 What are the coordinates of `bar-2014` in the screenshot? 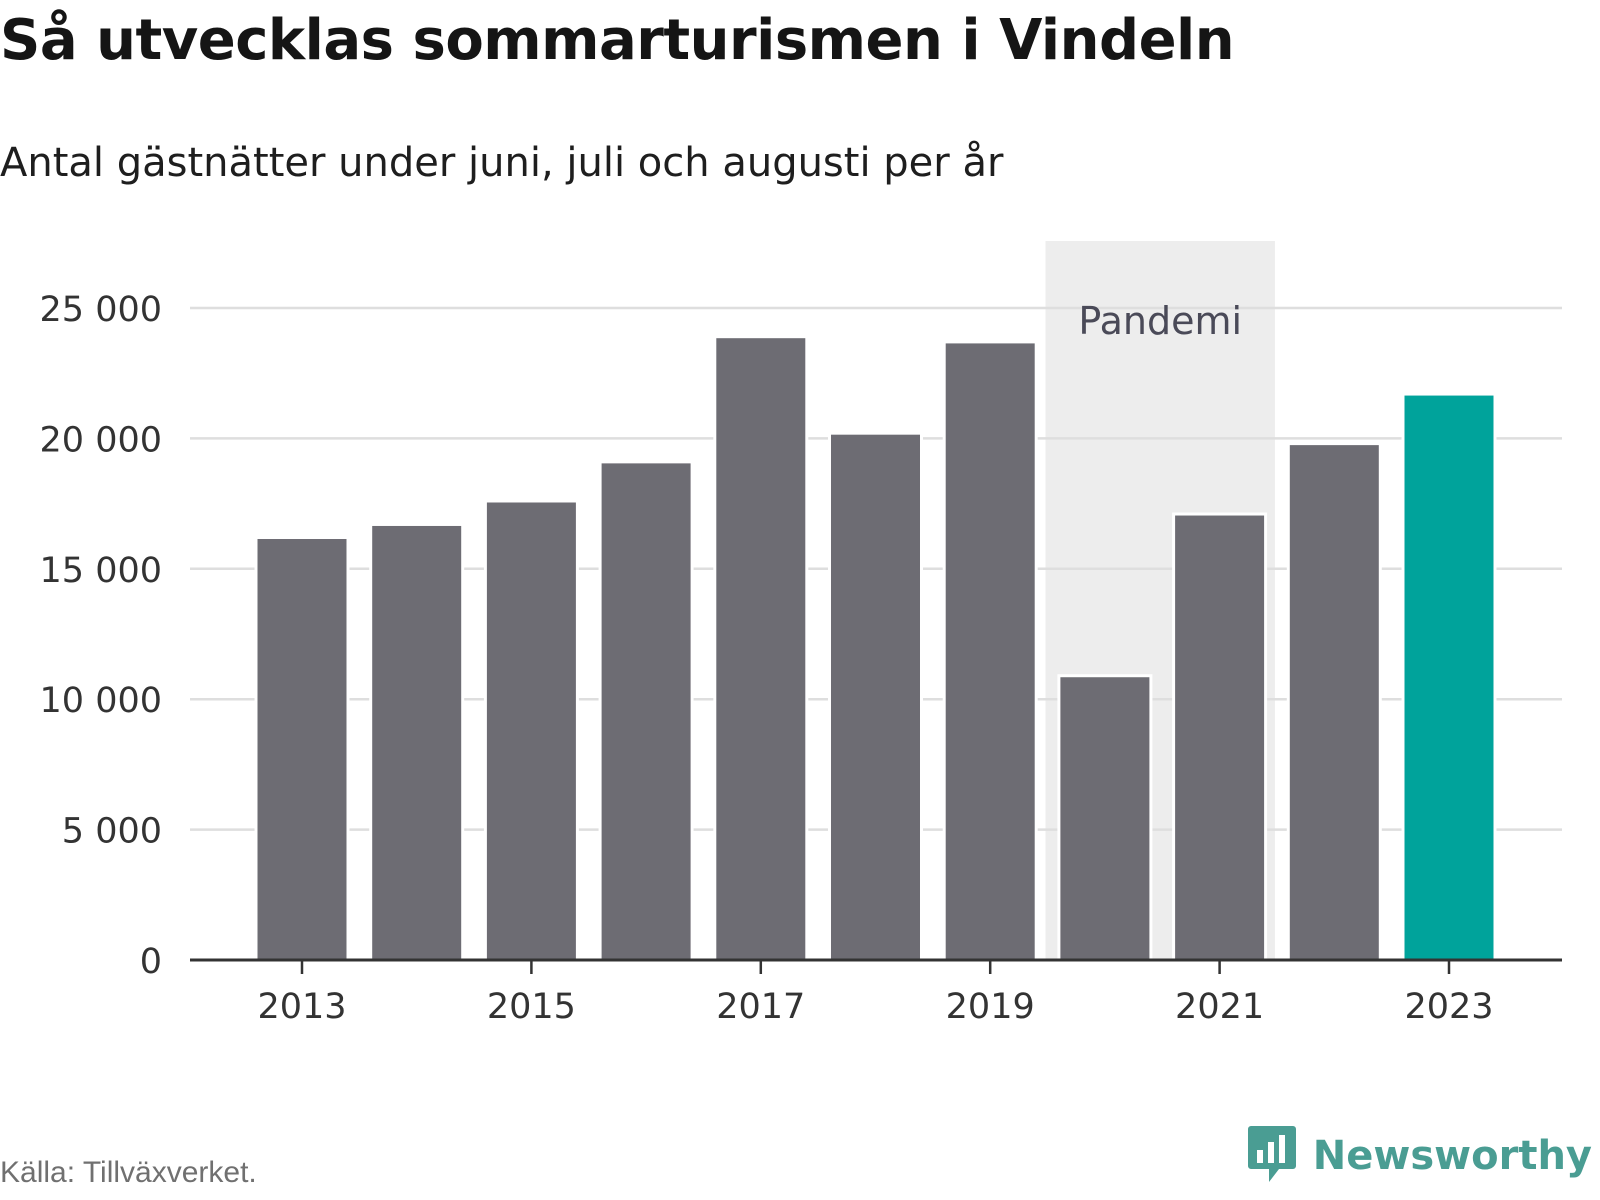 It's located at (417, 742).